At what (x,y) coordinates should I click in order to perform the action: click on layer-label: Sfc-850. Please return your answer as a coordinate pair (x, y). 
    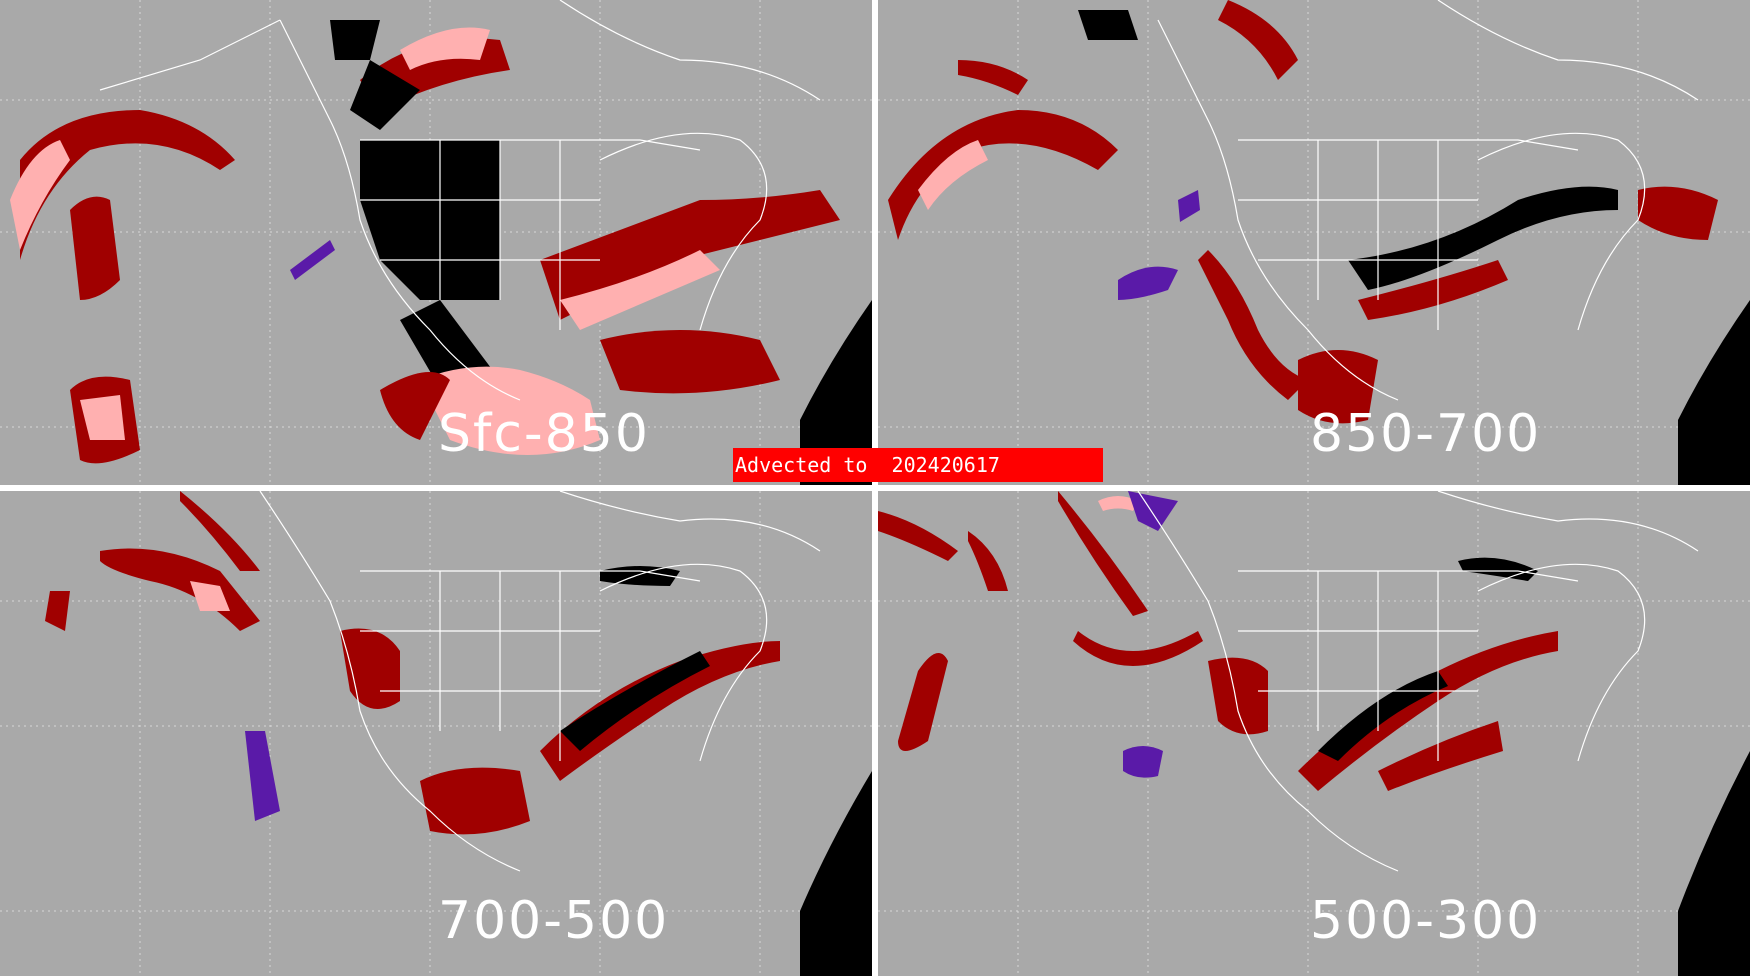
    Looking at the image, I should click on (544, 434).